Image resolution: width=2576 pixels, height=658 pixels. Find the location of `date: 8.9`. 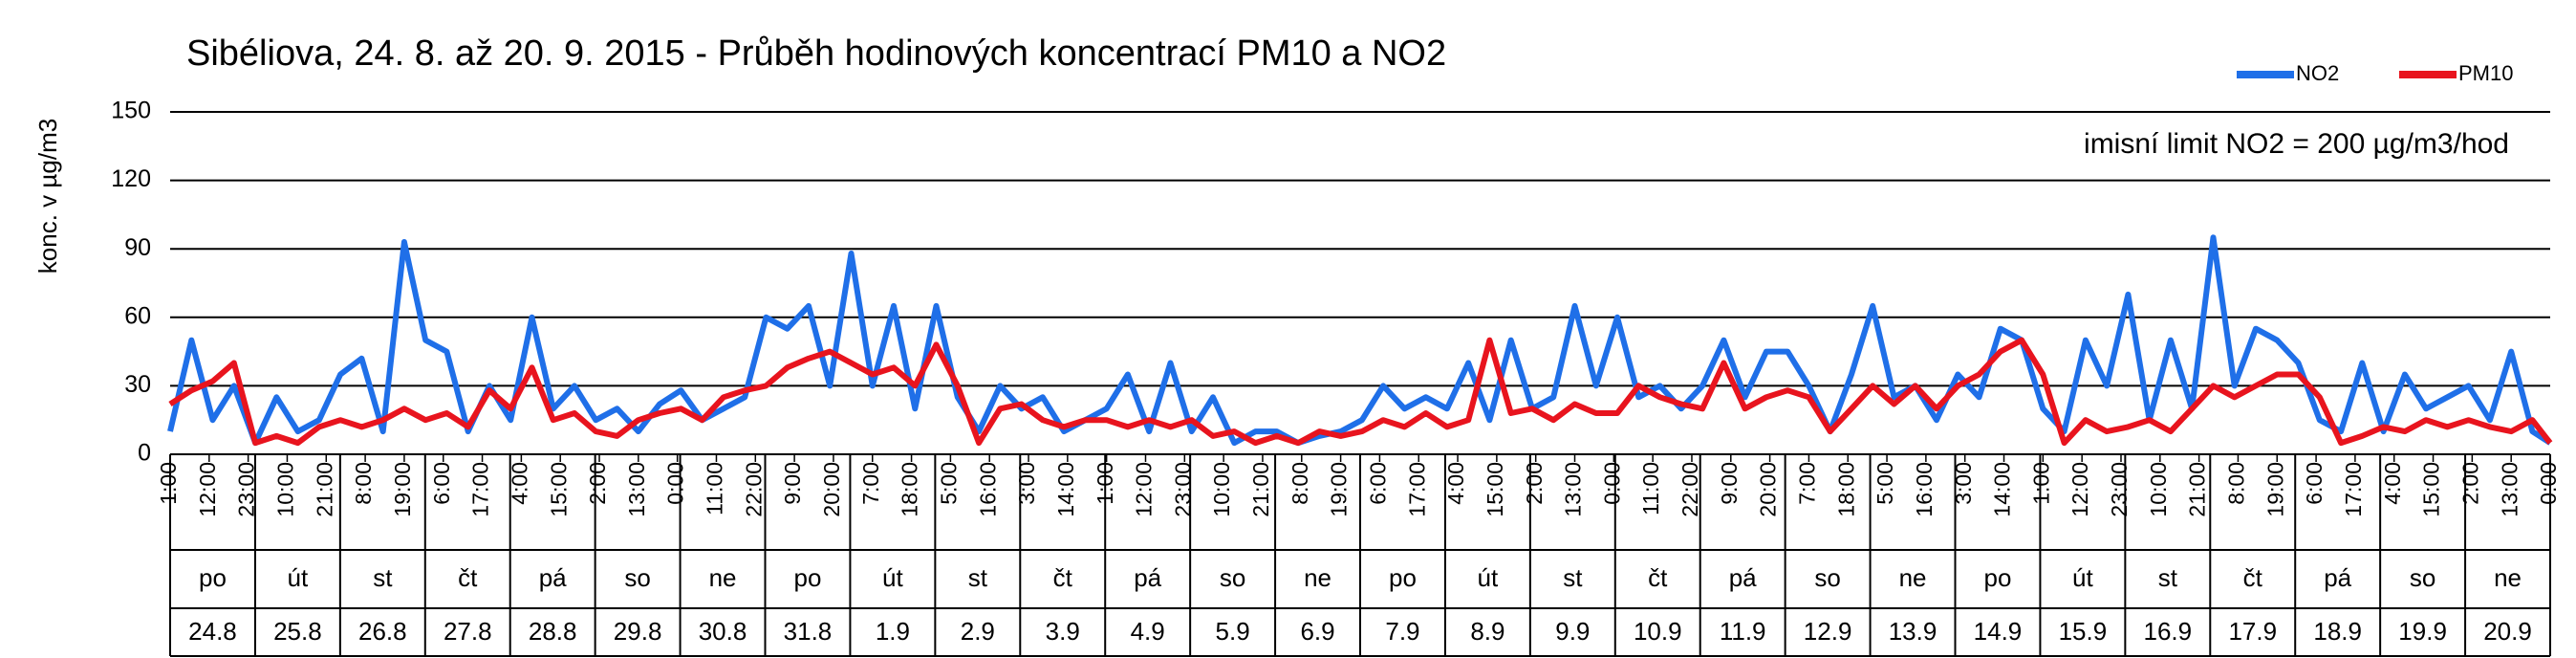

date: 8.9 is located at coordinates (1487, 631).